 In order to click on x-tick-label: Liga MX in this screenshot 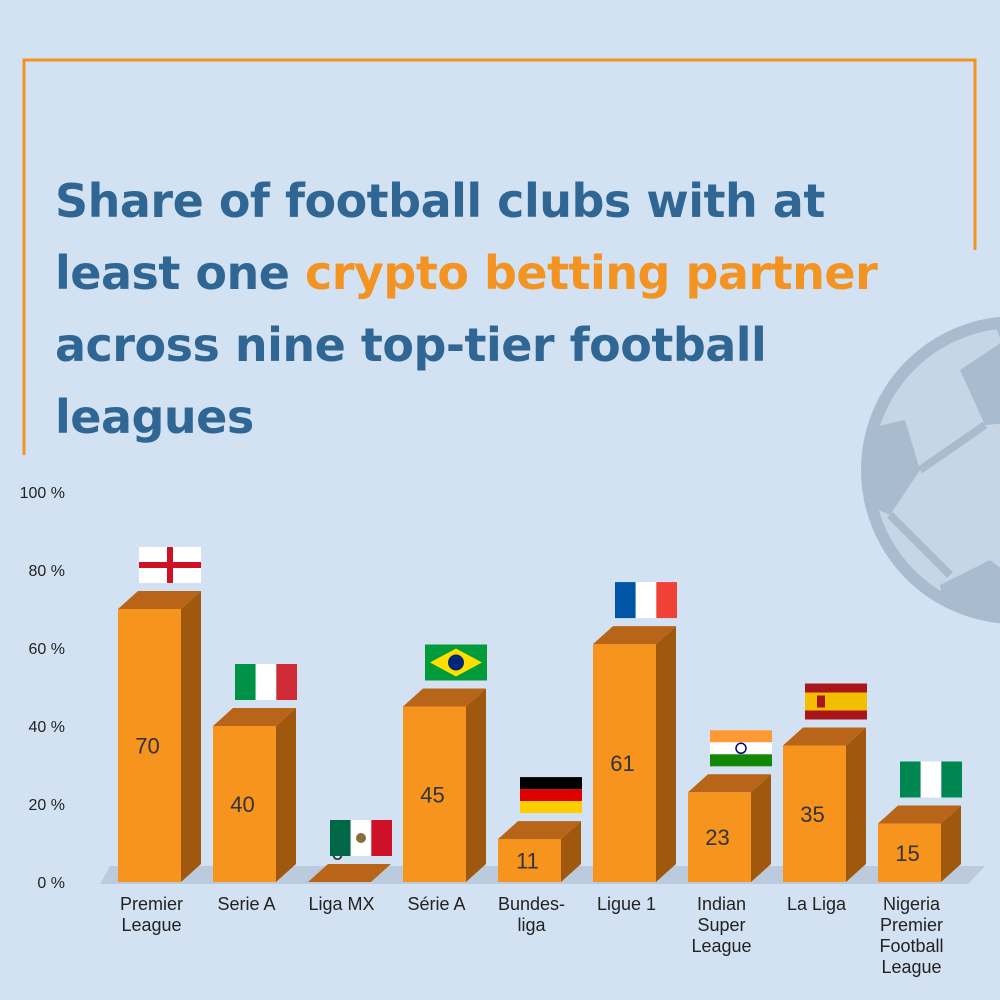, I will do `click(341, 904)`.